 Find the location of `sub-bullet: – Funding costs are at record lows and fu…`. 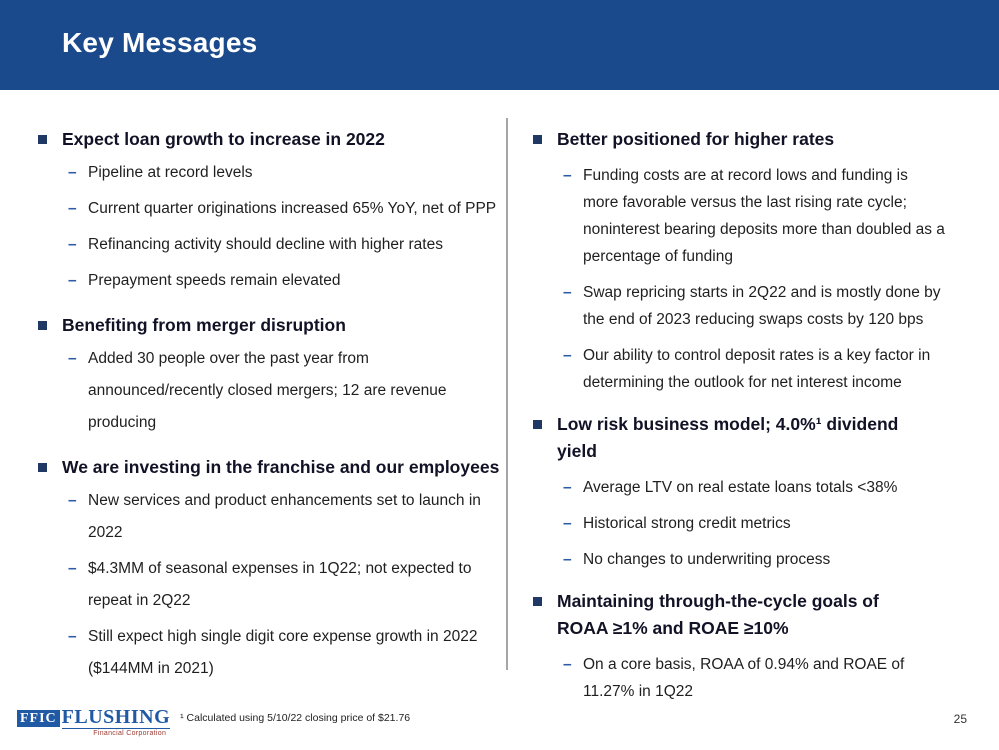

sub-bullet: – Funding costs are at record lows and fu… is located at coordinates (754, 216).